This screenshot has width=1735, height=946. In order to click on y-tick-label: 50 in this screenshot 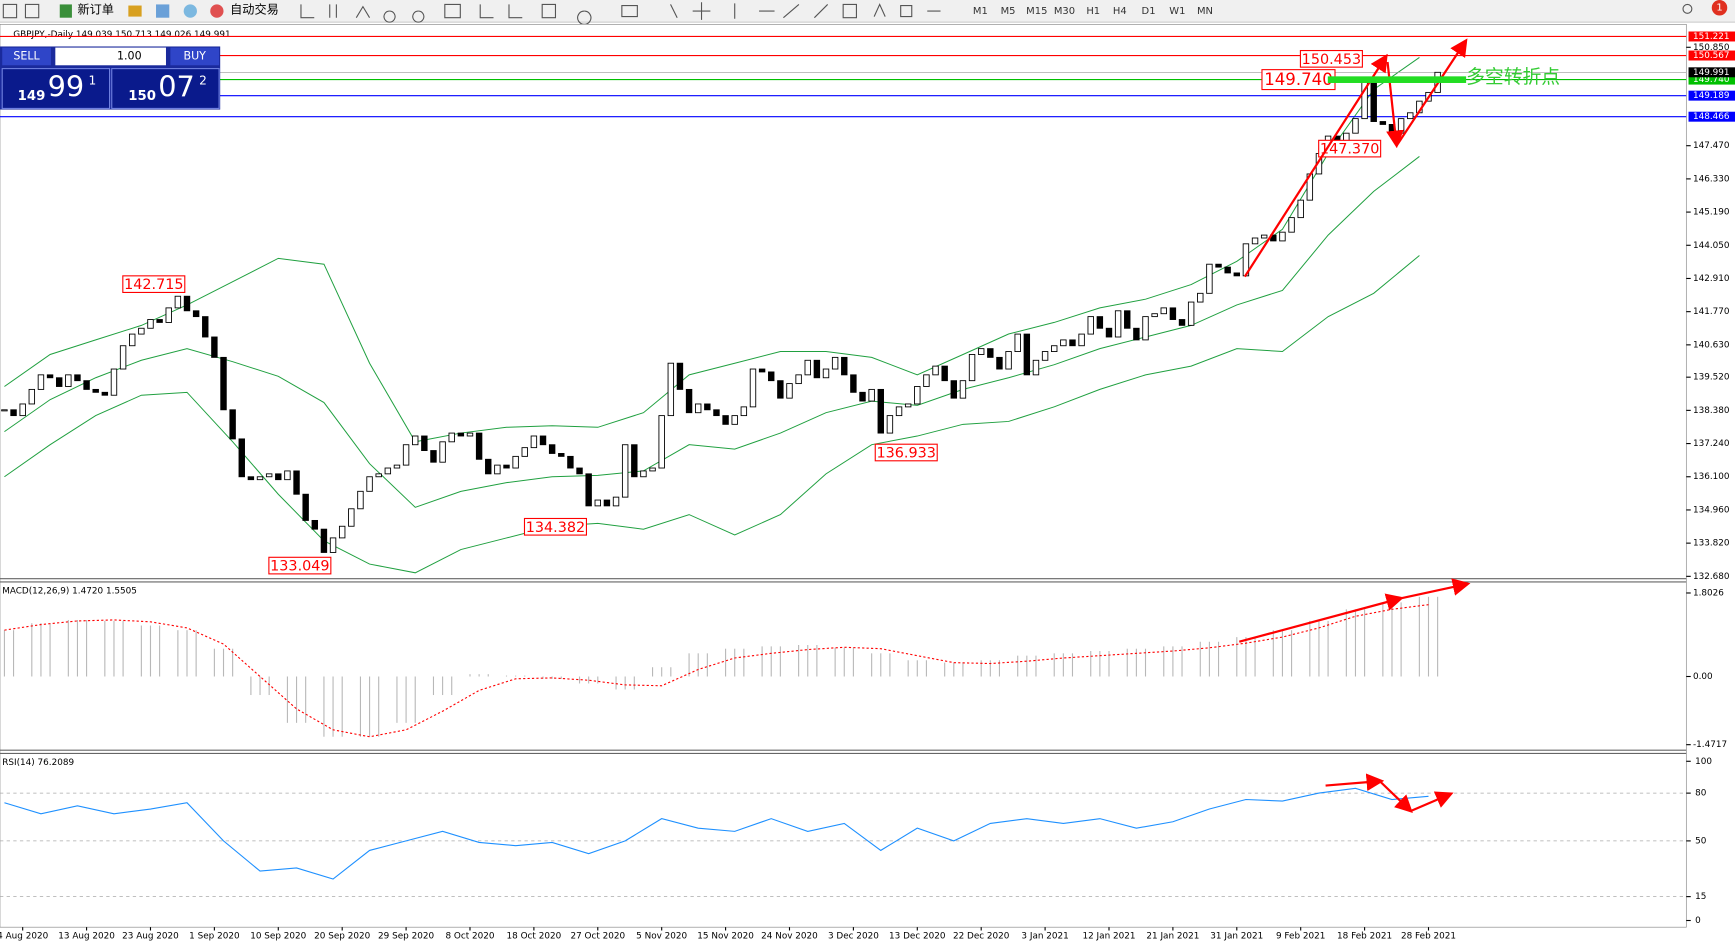, I will do `click(1701, 841)`.